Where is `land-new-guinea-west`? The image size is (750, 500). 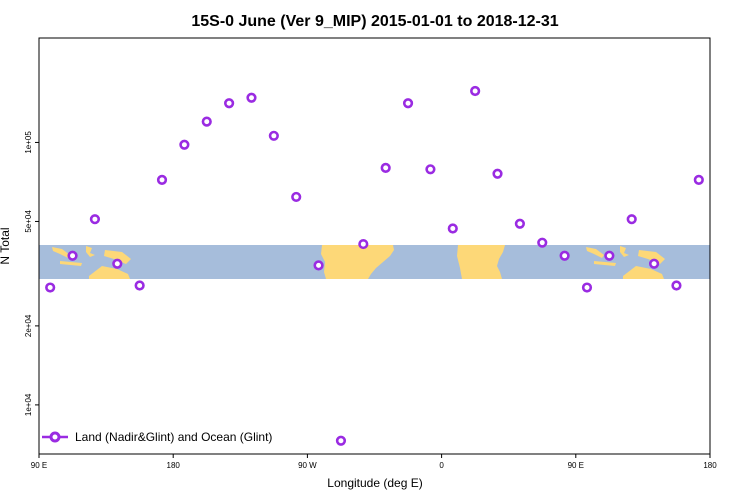 land-new-guinea-west is located at coordinates (117, 257).